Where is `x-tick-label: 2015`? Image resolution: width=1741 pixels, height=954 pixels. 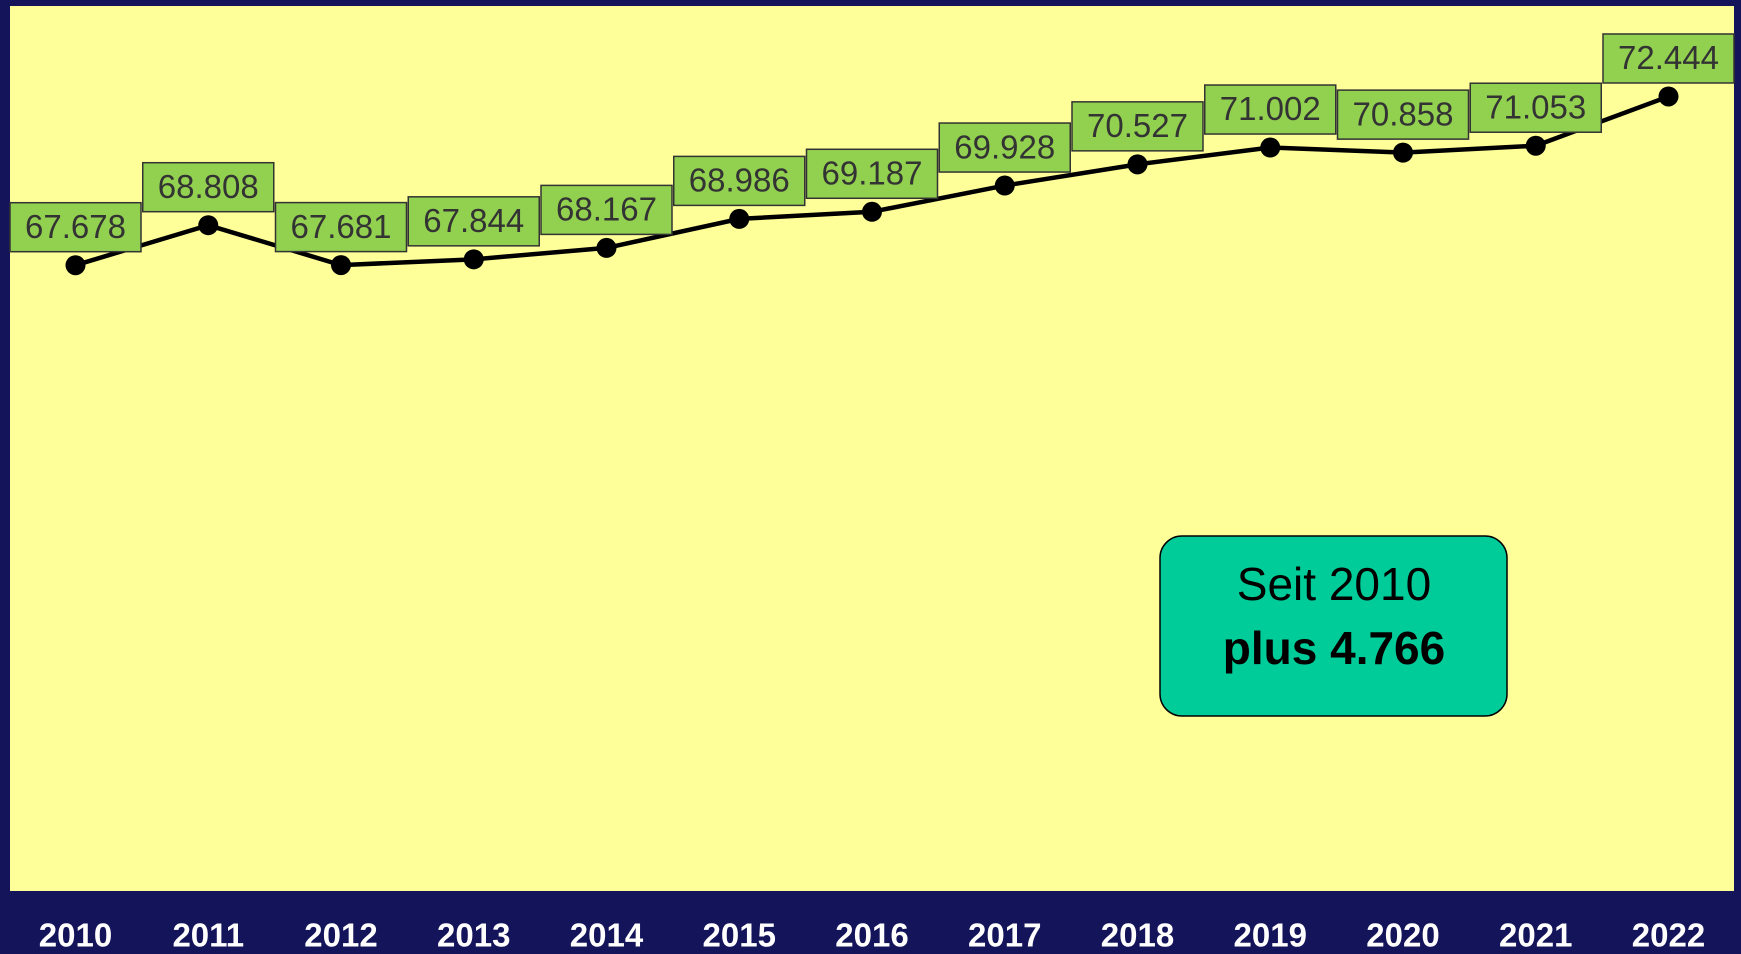
x-tick-label: 2015 is located at coordinates (739, 935).